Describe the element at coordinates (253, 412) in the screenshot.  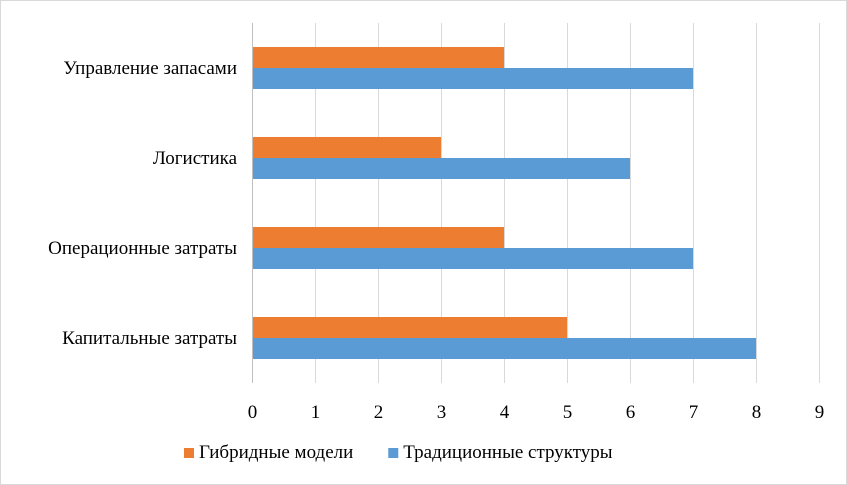
I see `x-tick-label: 0` at that location.